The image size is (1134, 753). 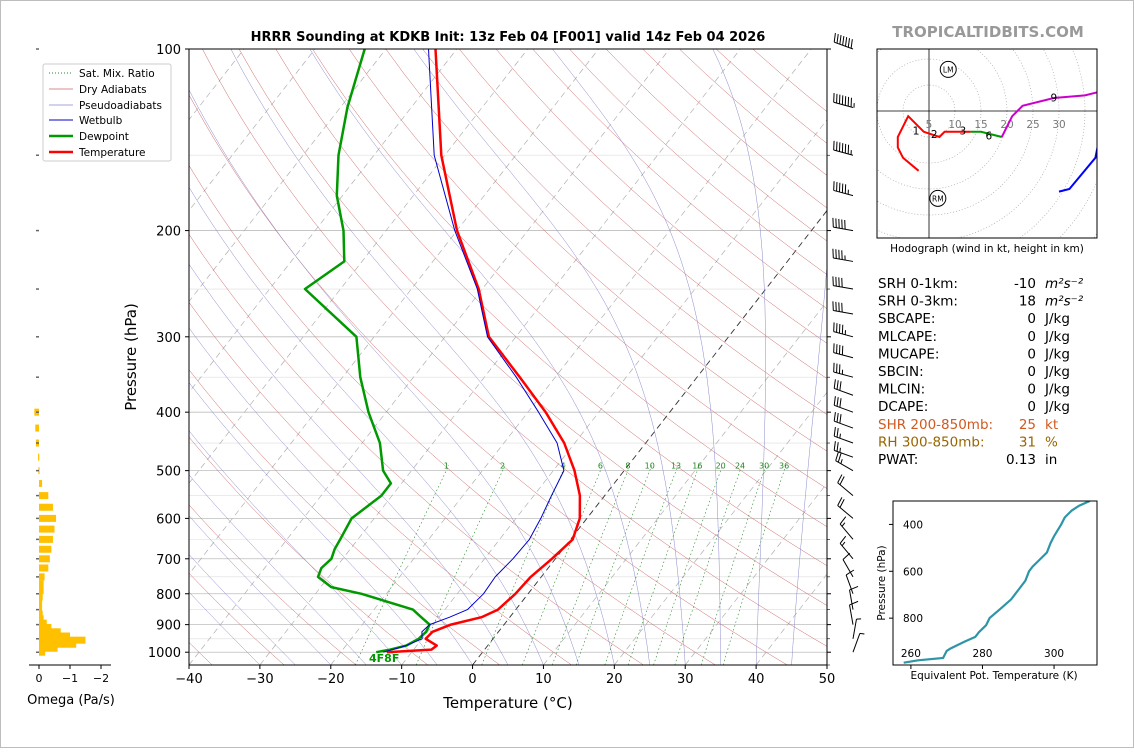 I want to click on hodo-height-label: 6, so click(x=988, y=137).